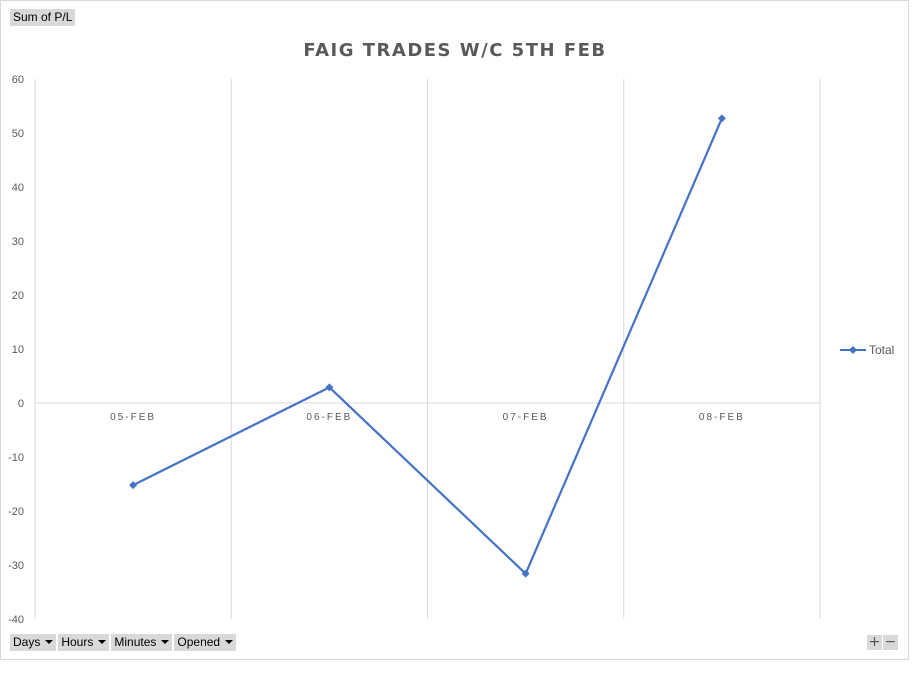 The width and height of the screenshot is (921, 674). What do you see at coordinates (16, 566) in the screenshot?
I see `y-tick-label: -30` at bounding box center [16, 566].